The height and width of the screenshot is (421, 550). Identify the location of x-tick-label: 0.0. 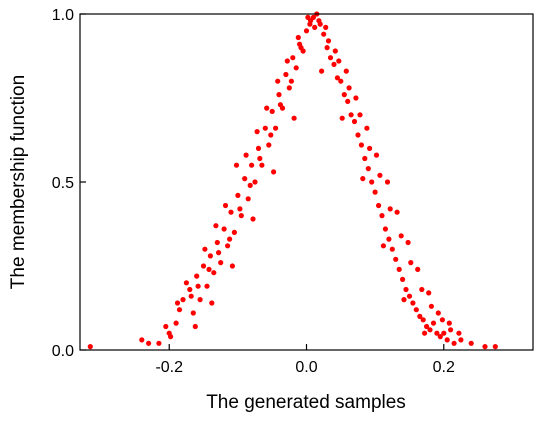
(306, 367).